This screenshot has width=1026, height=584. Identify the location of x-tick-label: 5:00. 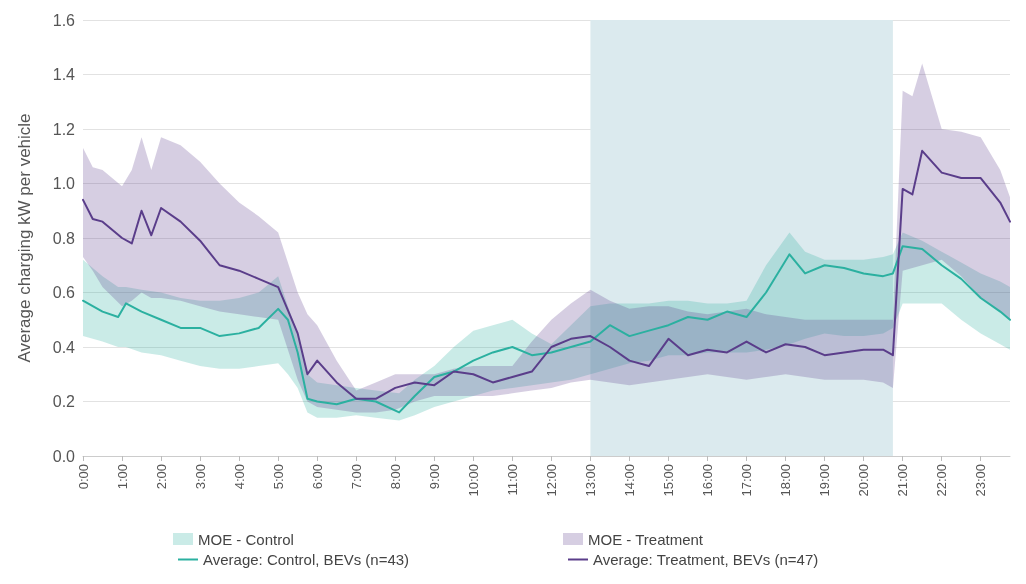
(278, 477).